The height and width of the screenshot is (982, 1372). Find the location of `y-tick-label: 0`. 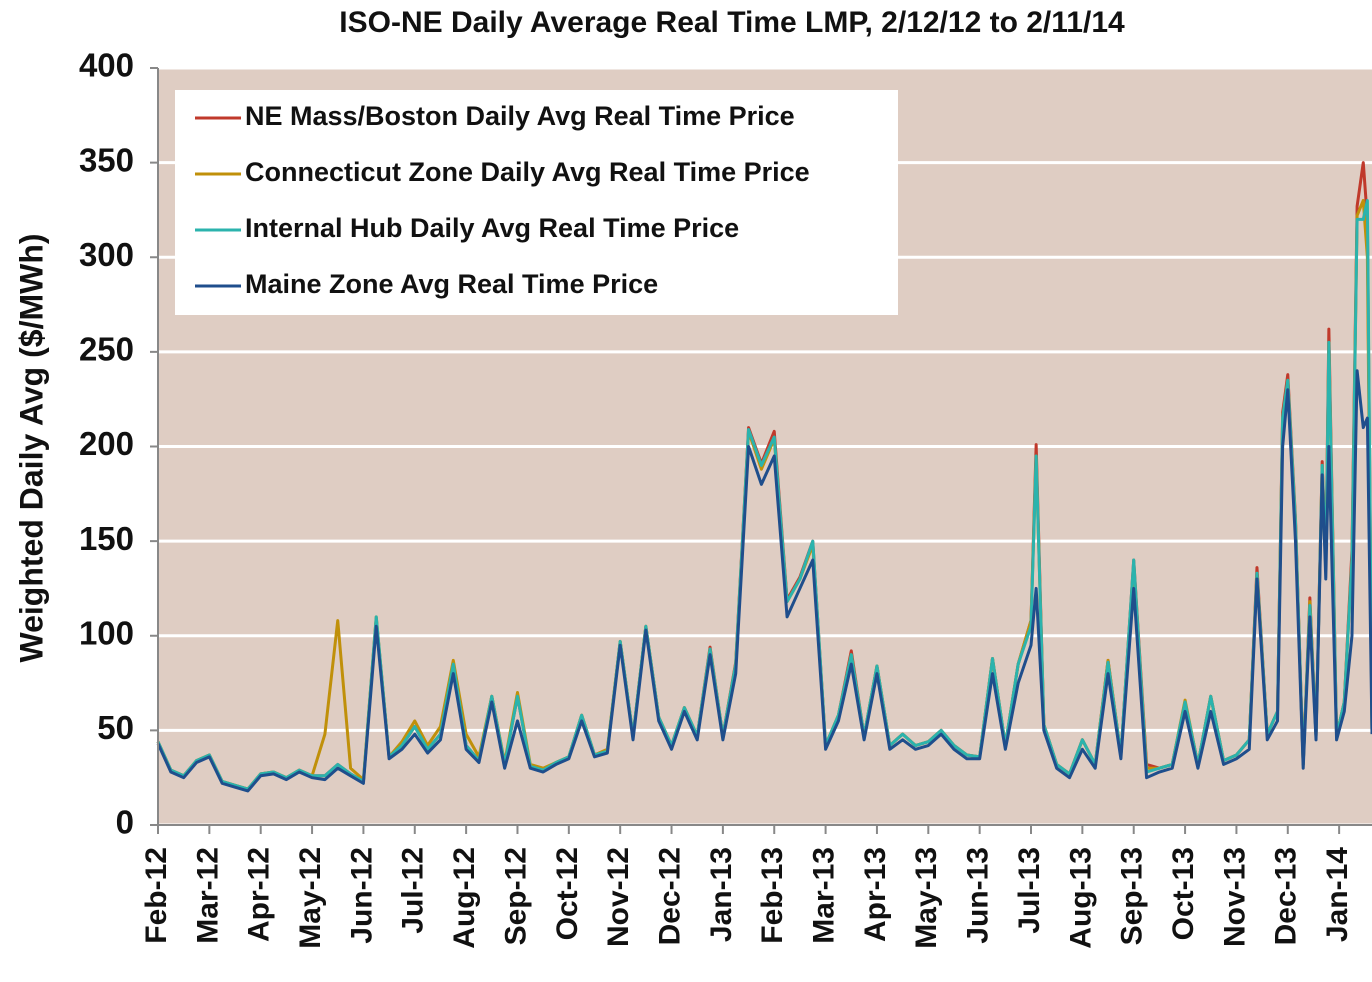

y-tick-label: 0 is located at coordinates (125, 822).